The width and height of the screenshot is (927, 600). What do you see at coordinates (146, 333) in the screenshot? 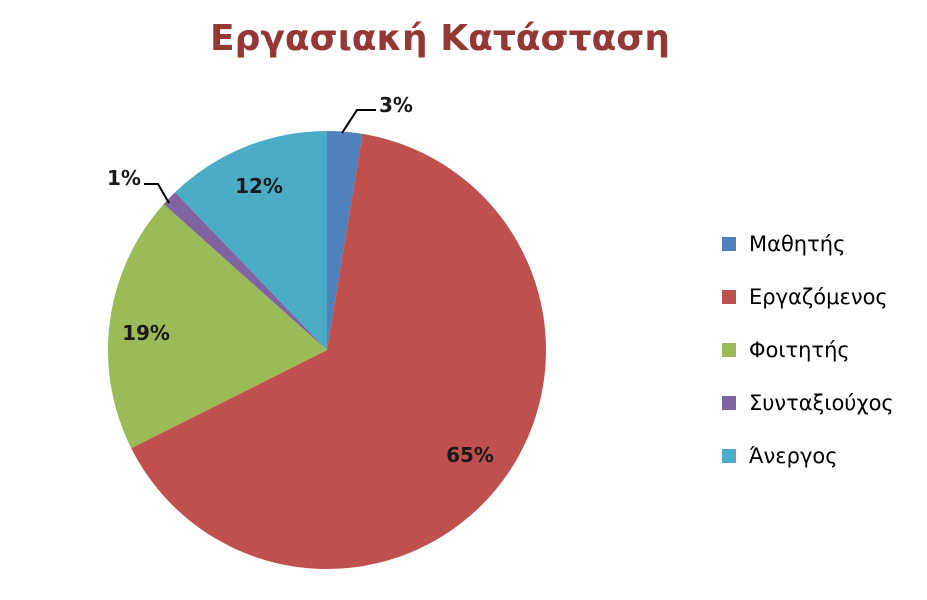
I see `data-label-3: 19%` at bounding box center [146, 333].